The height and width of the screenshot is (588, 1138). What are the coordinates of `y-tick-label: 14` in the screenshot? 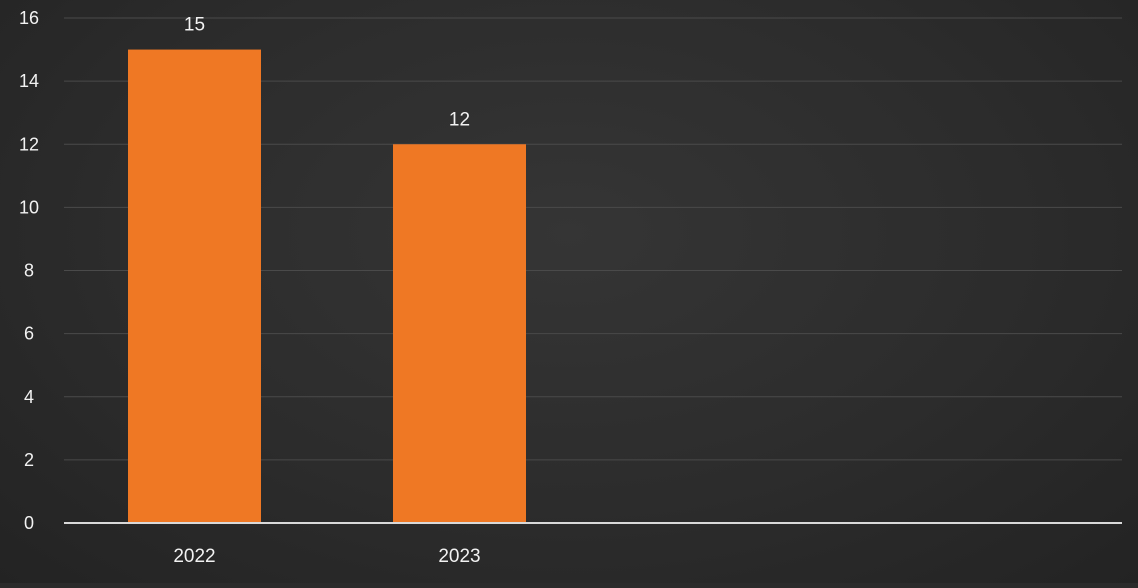 It's located at (29, 81).